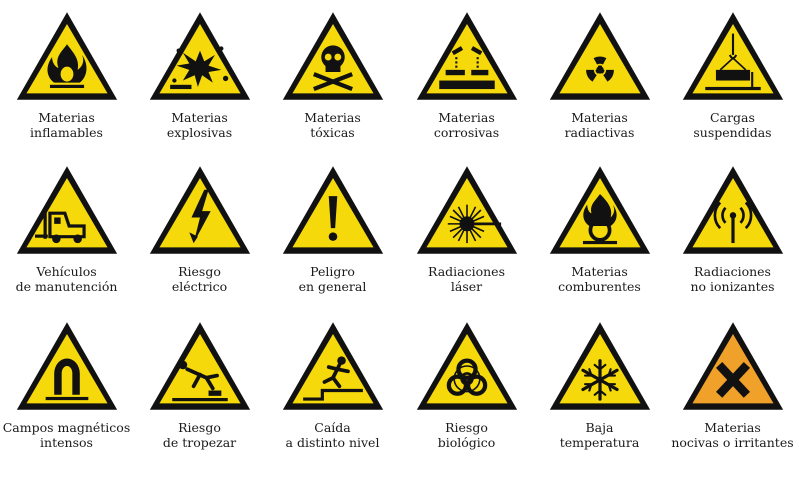 This screenshot has width=799, height=477. Describe the element at coordinates (199, 125) in the screenshot. I see `sign-label: Materias explosivas` at that location.